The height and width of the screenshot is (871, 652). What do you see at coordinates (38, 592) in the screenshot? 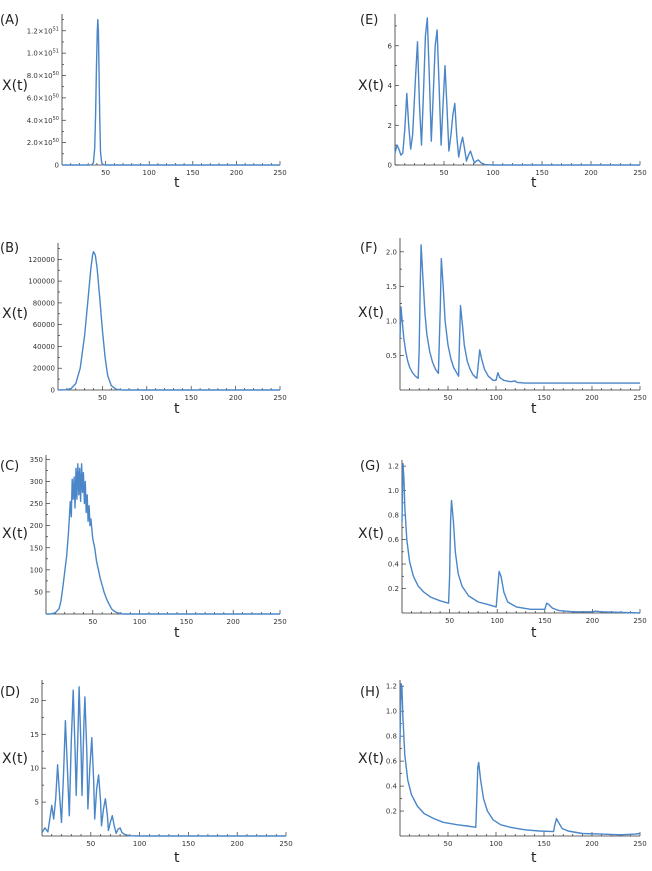
I see `y-tick-label: 50` at bounding box center [38, 592].